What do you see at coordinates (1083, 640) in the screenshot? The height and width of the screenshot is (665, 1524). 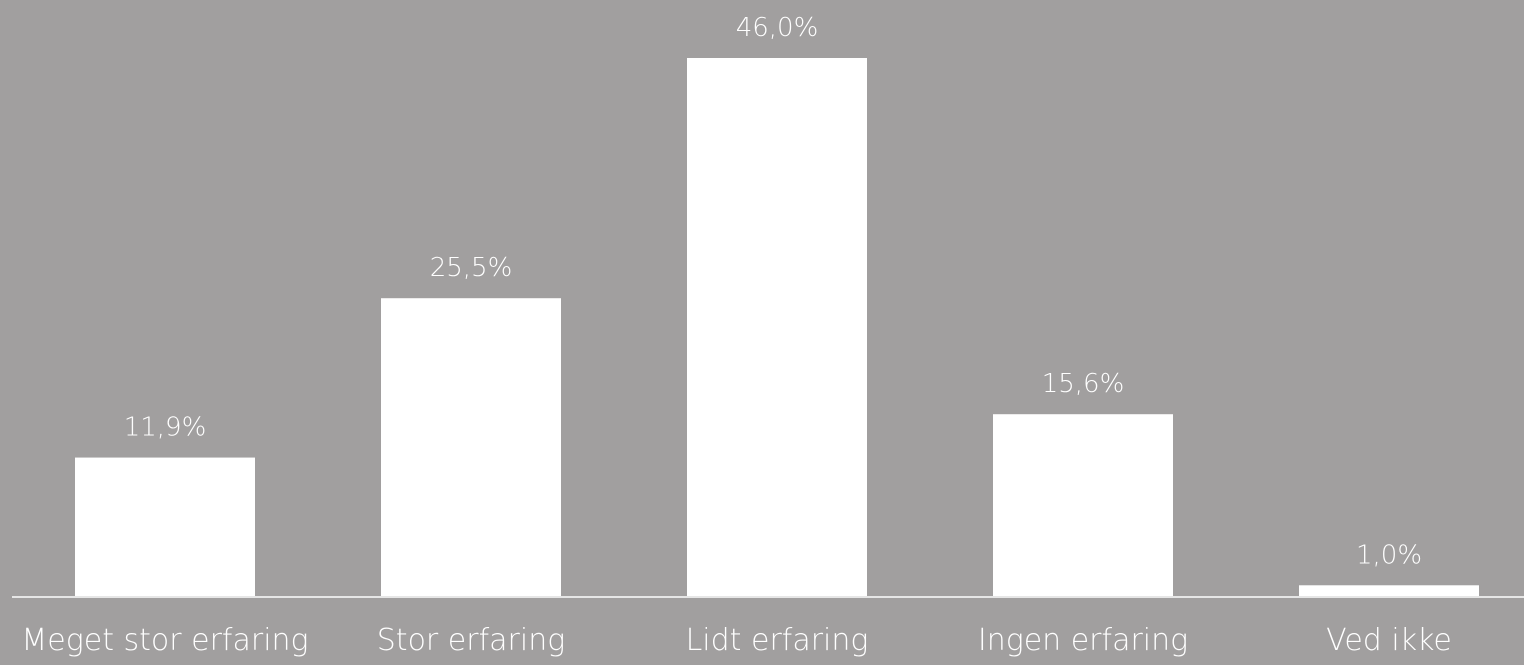 I see `category-label-4: Ingen erfaring` at bounding box center [1083, 640].